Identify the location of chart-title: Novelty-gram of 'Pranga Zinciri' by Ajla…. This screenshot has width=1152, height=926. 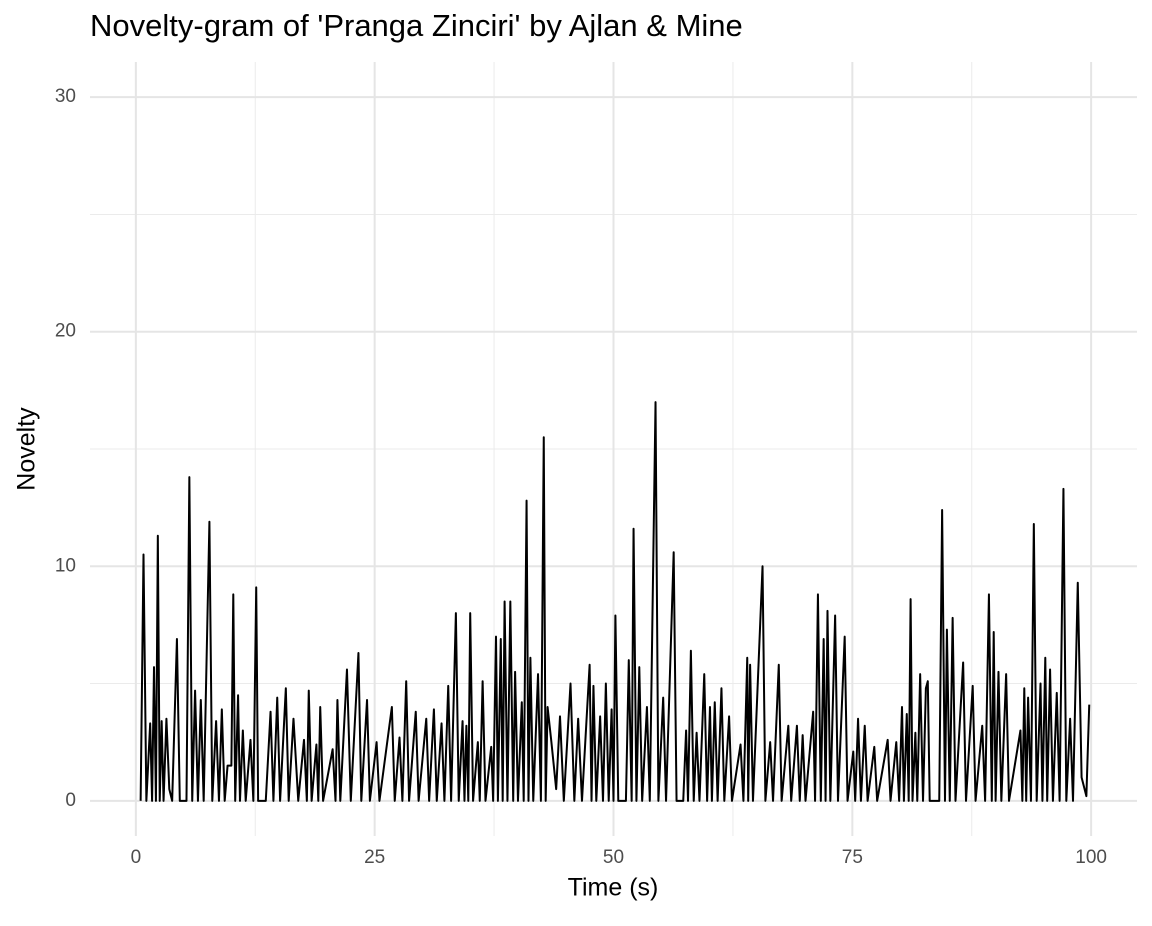
(416, 25).